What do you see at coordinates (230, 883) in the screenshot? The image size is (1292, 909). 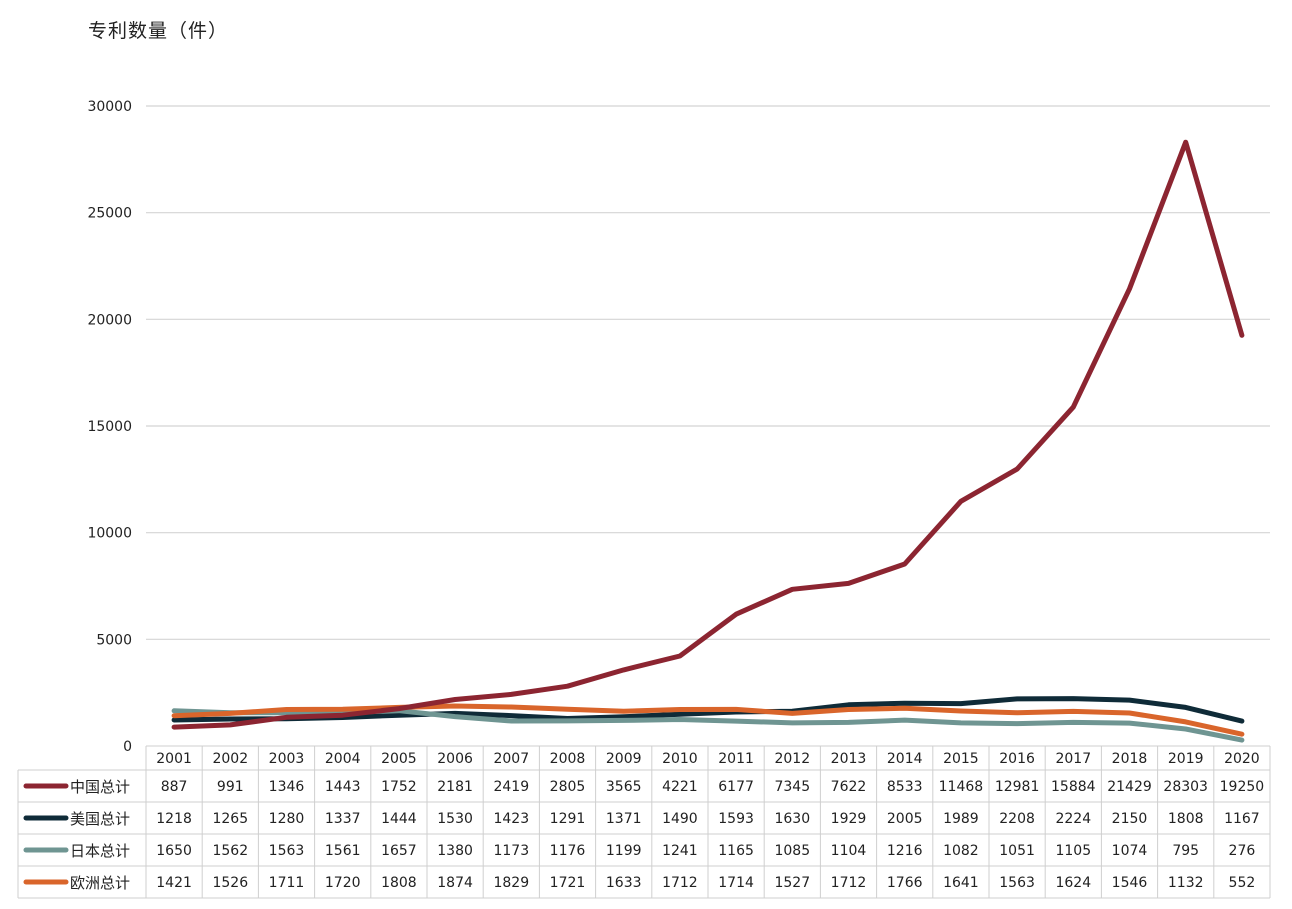 I see `data-label: 1526` at bounding box center [230, 883].